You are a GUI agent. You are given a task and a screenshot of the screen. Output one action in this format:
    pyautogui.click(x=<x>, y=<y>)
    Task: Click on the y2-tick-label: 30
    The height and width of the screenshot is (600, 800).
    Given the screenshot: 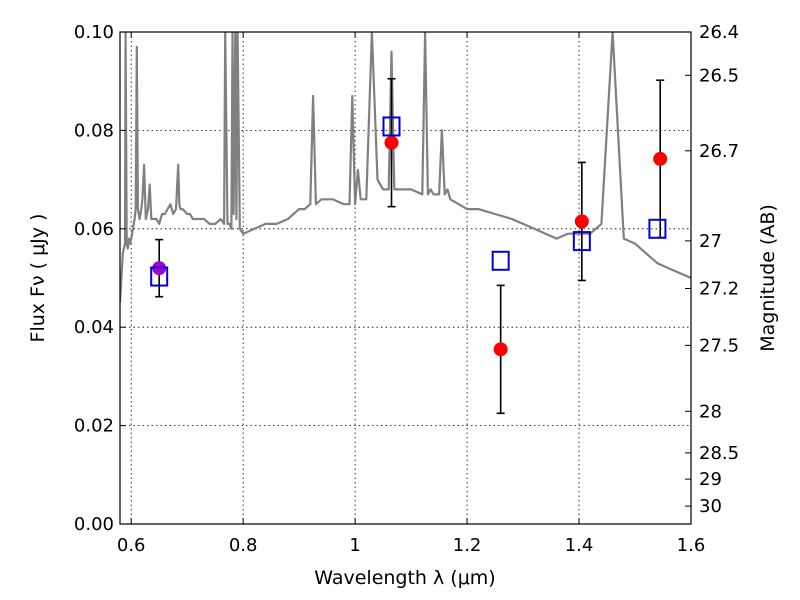 What is the action you would take?
    pyautogui.click(x=710, y=506)
    